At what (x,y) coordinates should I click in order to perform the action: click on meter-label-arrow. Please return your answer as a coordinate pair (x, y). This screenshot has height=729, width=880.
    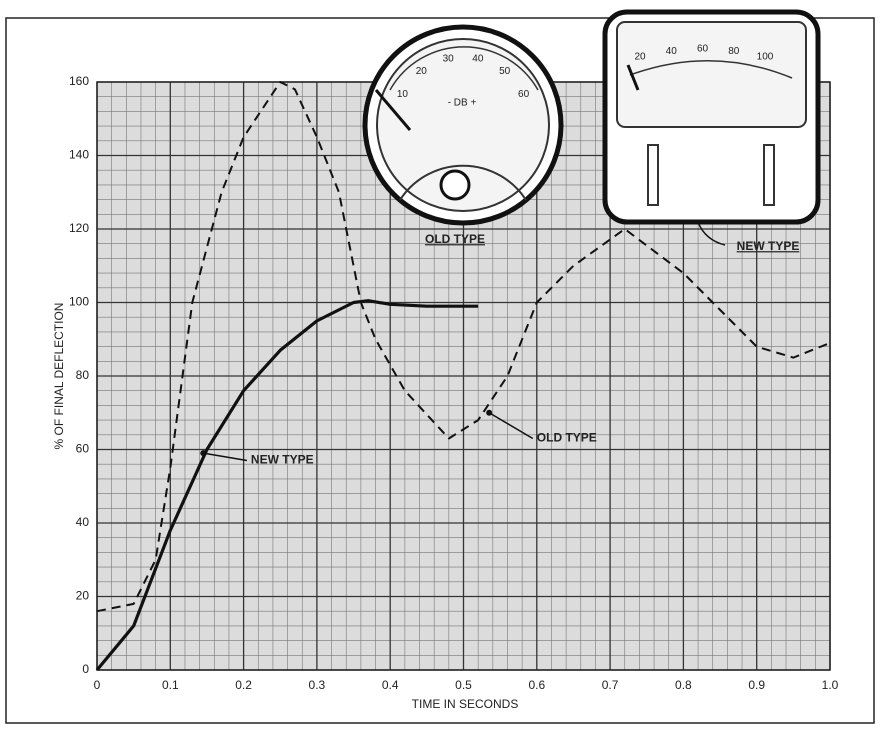
    Looking at the image, I should click on (711, 233).